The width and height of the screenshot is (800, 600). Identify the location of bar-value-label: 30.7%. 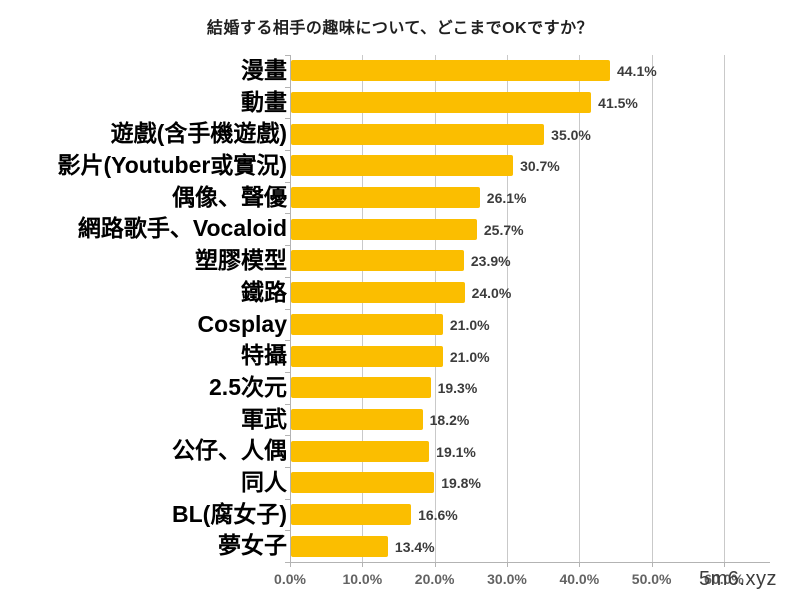
(540, 166).